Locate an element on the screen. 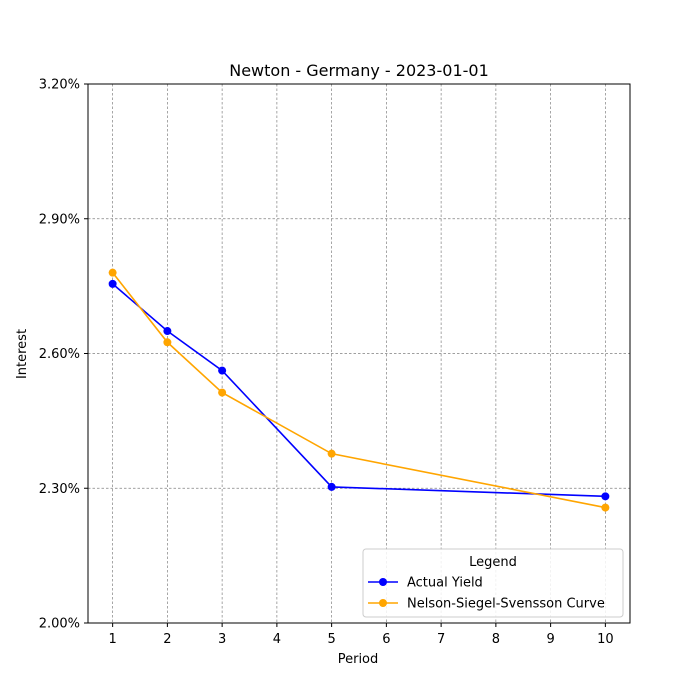 The image size is (700, 700). x-tick-label: 9 is located at coordinates (550, 639).